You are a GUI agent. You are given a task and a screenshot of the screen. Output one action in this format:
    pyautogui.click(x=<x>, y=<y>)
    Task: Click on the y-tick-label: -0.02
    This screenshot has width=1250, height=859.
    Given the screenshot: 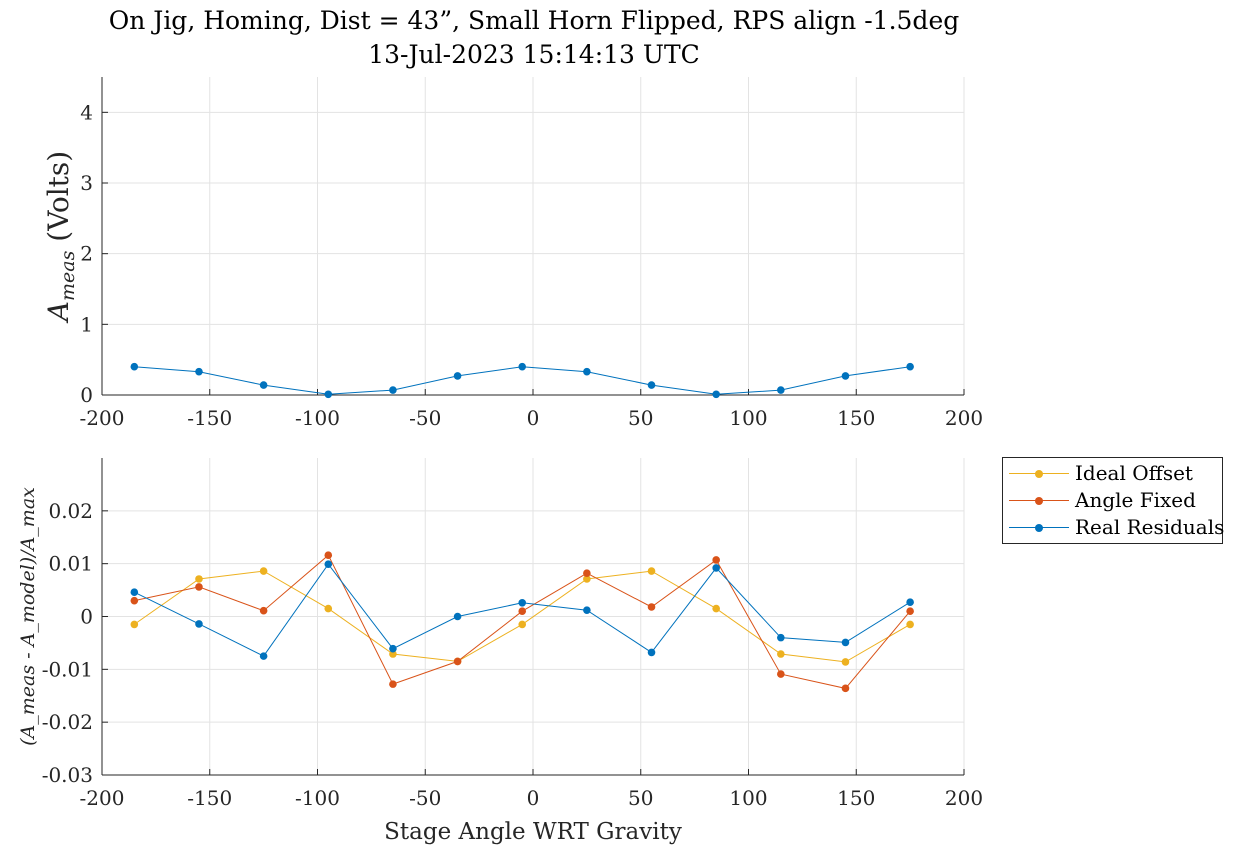 What is the action you would take?
    pyautogui.click(x=67, y=722)
    